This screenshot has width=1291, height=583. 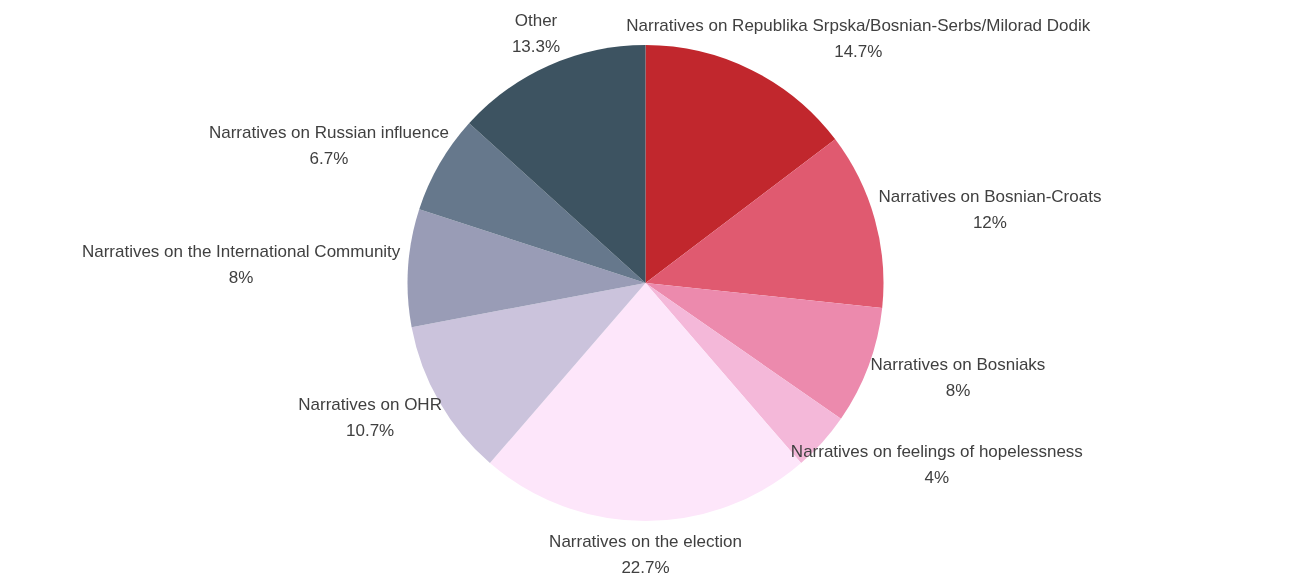 What do you see at coordinates (241, 252) in the screenshot?
I see `slice-label: Narratives on the International Community` at bounding box center [241, 252].